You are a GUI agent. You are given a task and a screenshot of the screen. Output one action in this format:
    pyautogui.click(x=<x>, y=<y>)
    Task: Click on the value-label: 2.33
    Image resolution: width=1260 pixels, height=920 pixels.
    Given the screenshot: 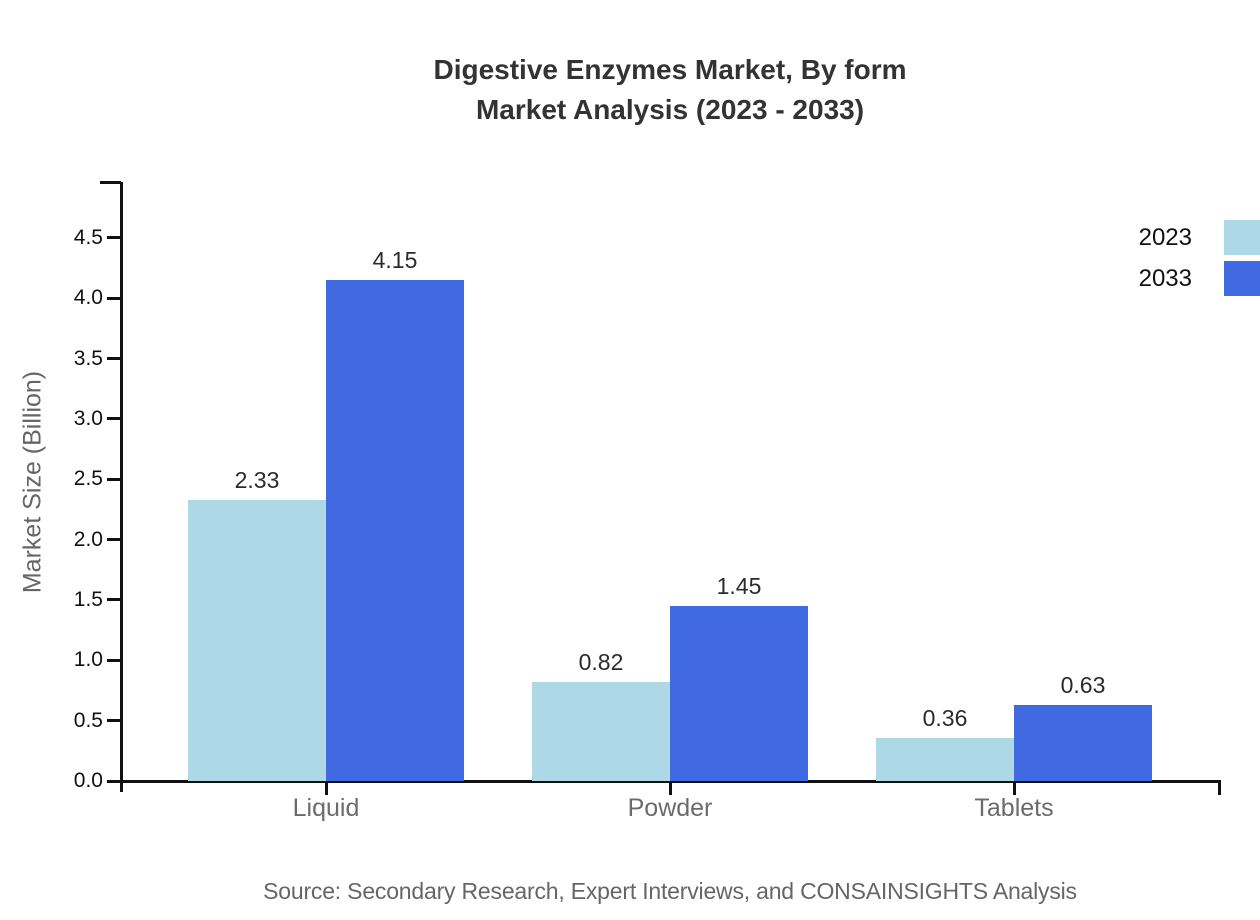 What is the action you would take?
    pyautogui.click(x=257, y=479)
    